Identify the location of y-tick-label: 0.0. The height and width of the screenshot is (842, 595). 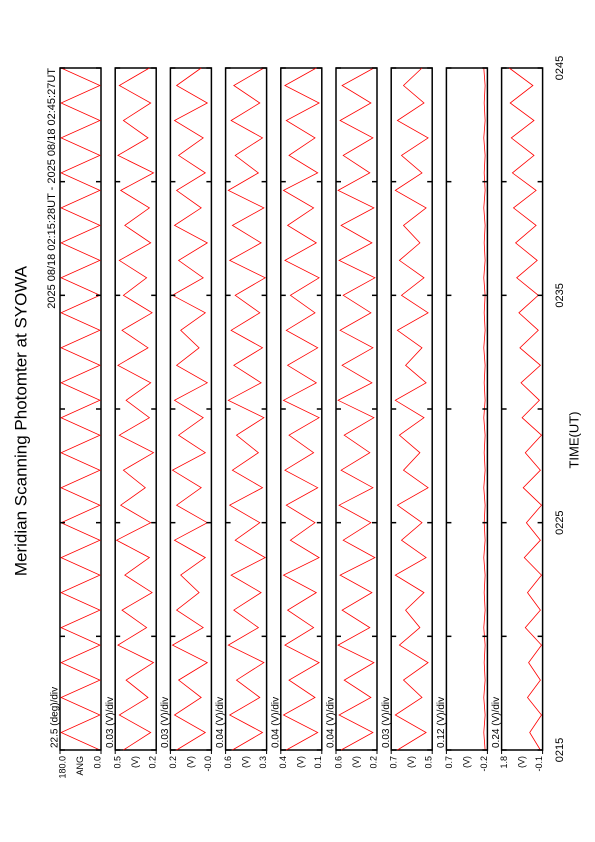
(97, 762).